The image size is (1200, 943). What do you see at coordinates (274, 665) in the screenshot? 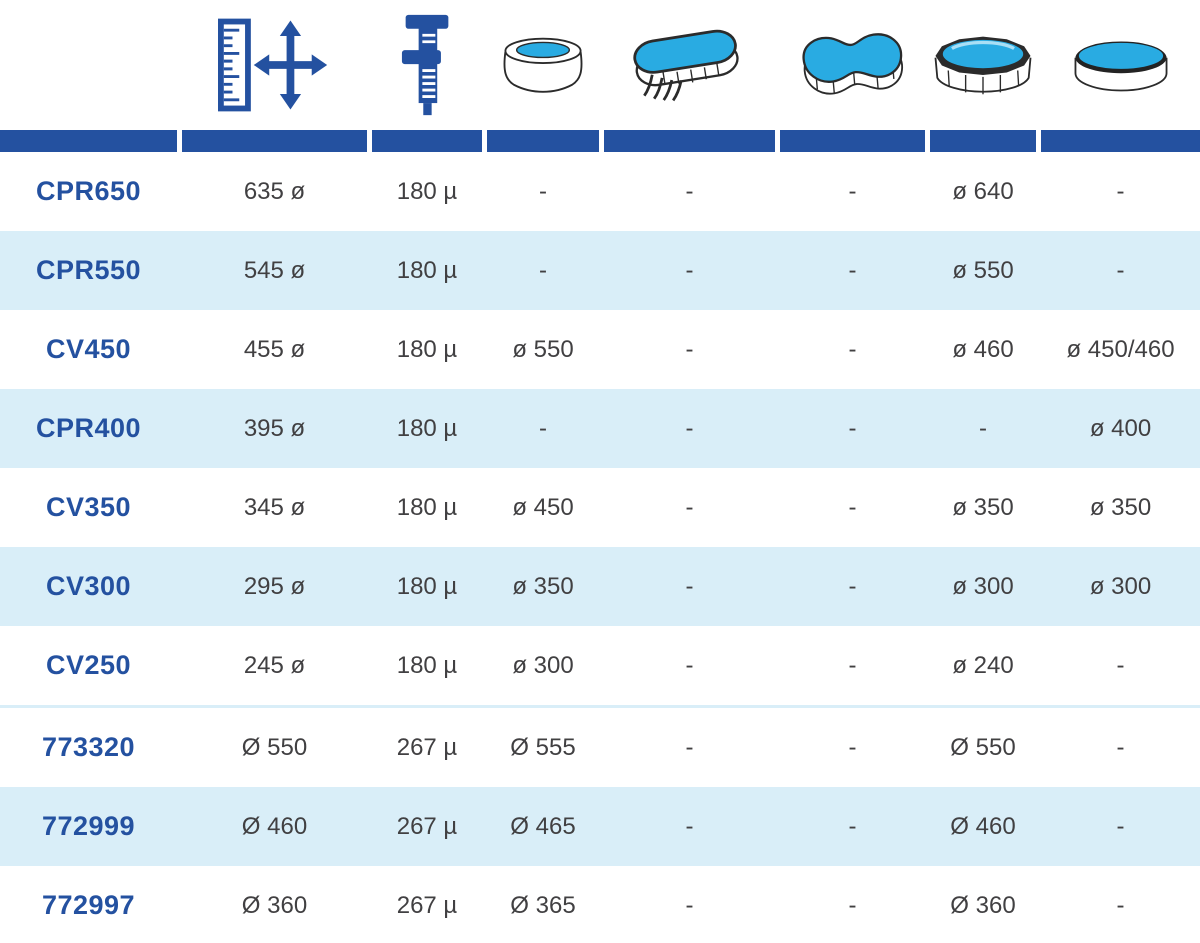
I see `value-cell: 245 ø` at bounding box center [274, 665].